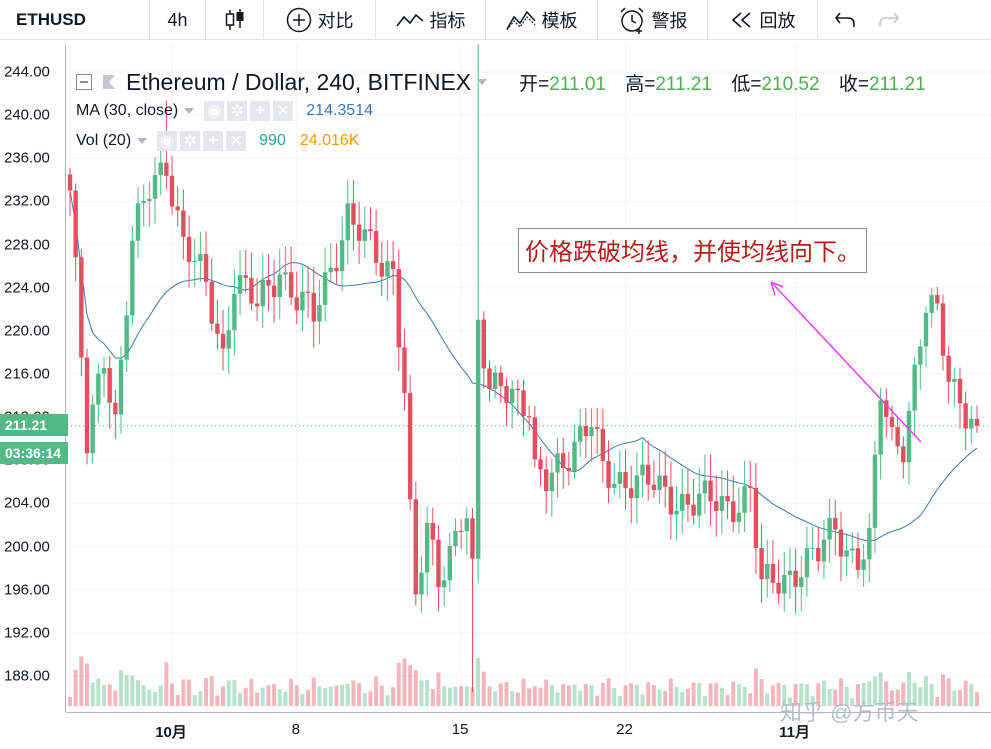 The width and height of the screenshot is (991, 749). Describe the element at coordinates (845, 20) in the screenshot. I see `undo-icon` at that location.